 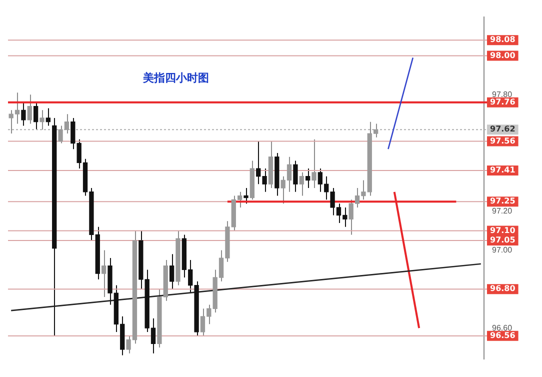 What do you see at coordinates (503, 201) in the screenshot?
I see `ref-line-label: 97.25` at bounding box center [503, 201].